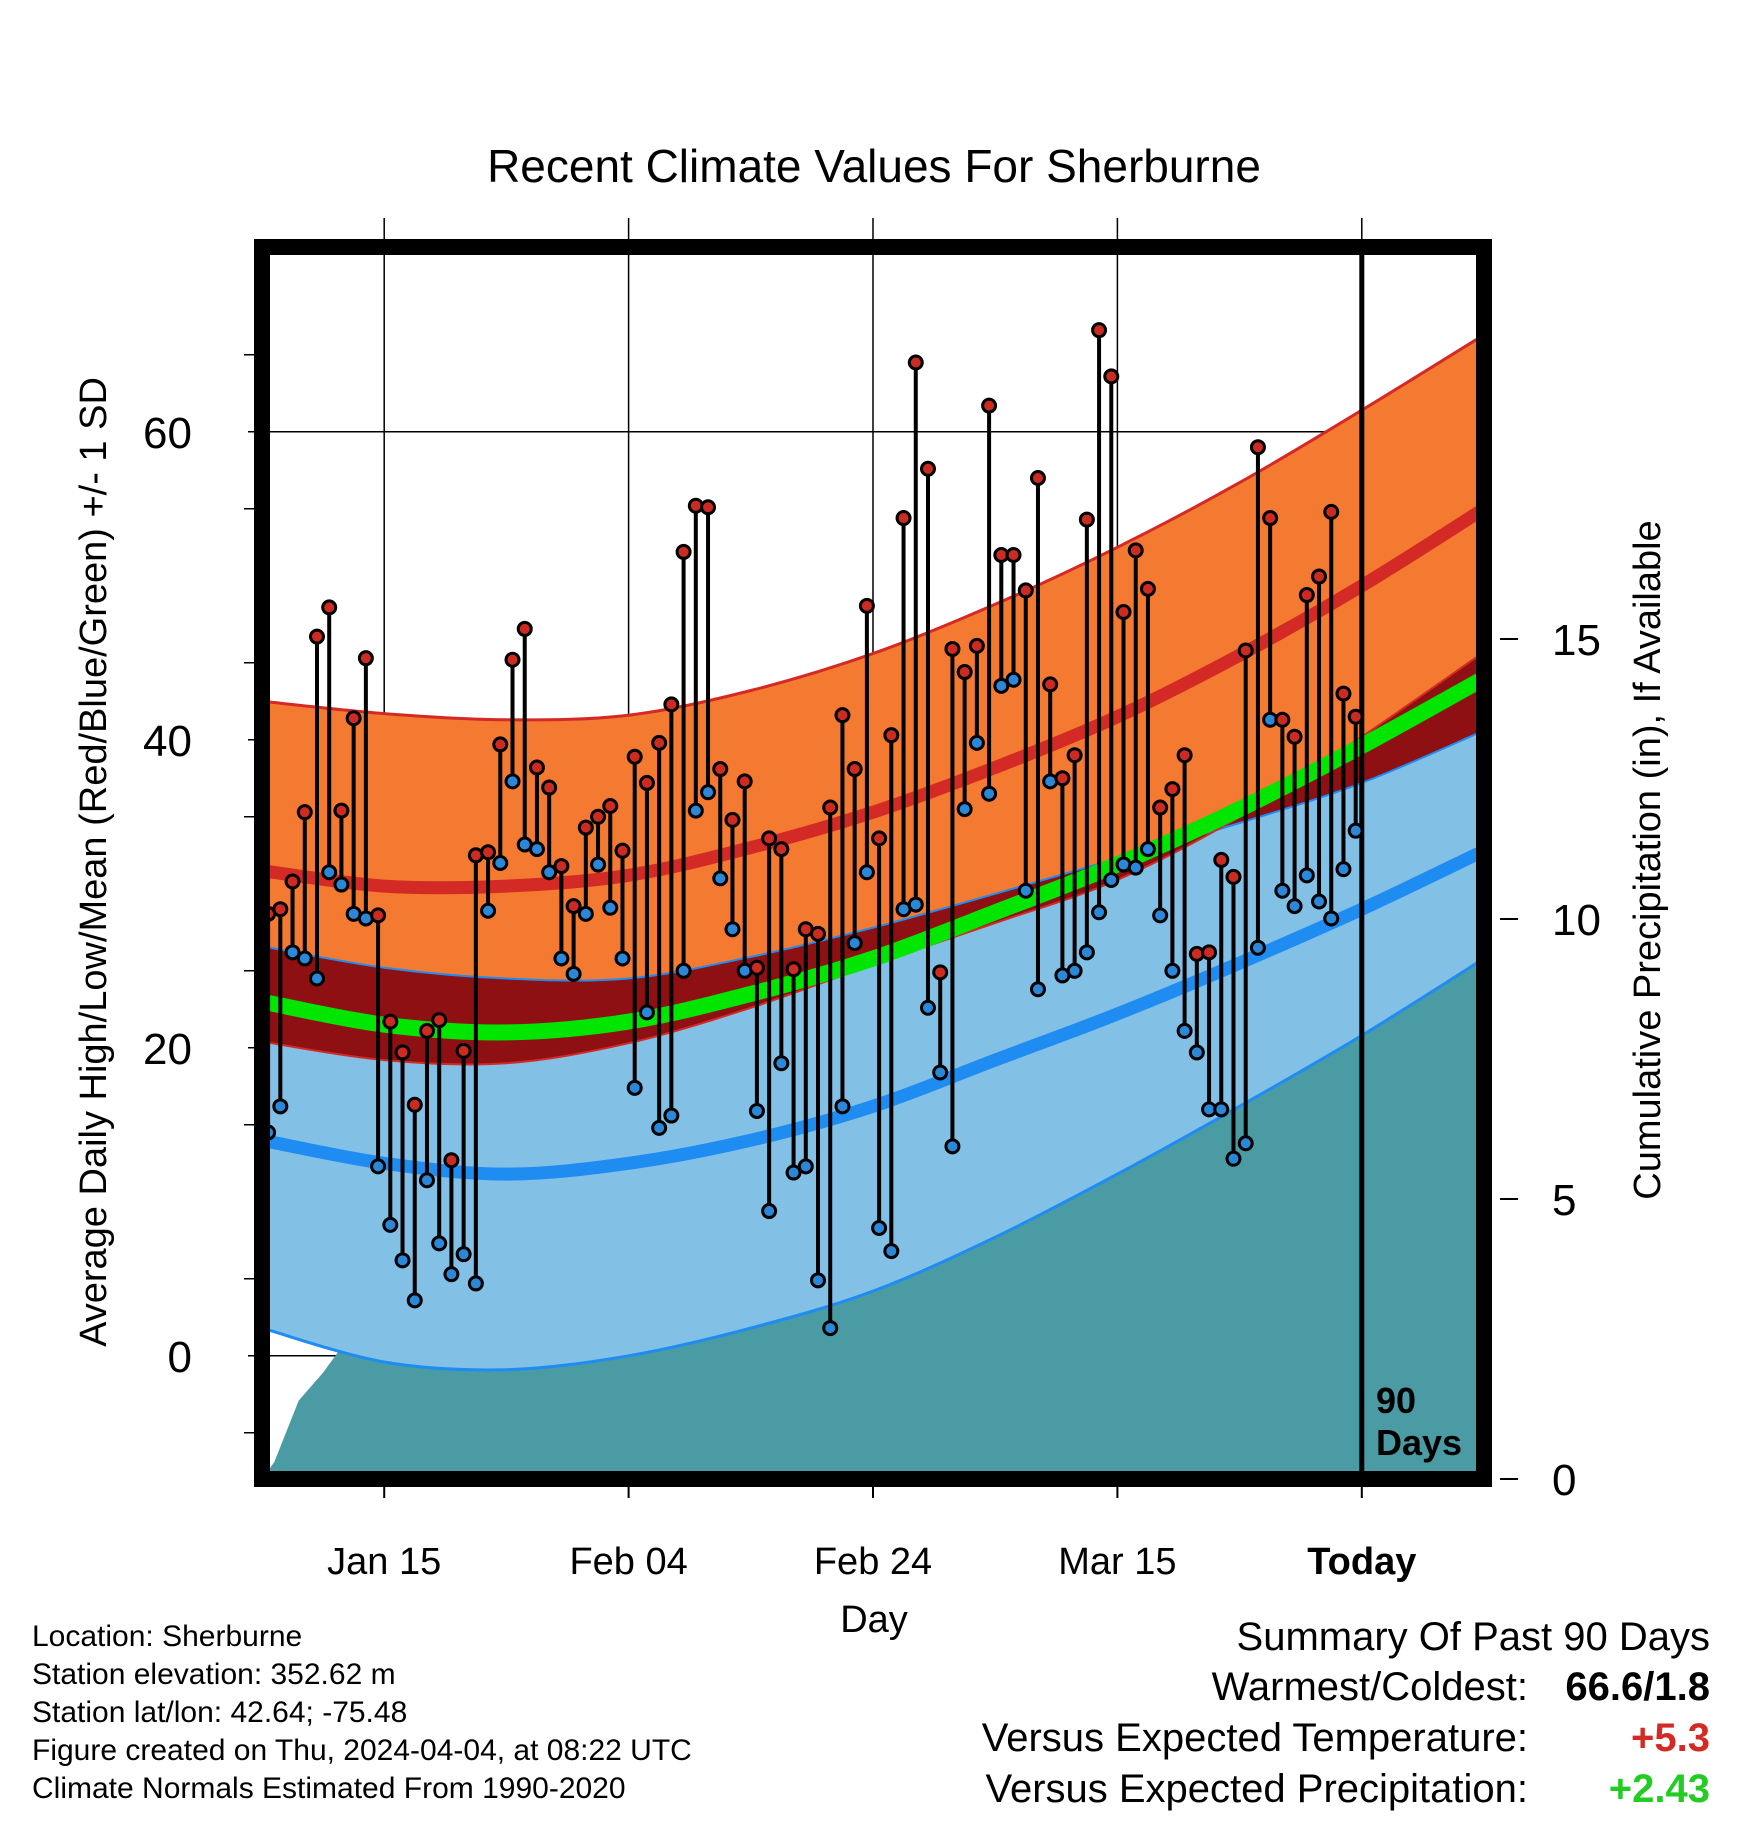 The width and height of the screenshot is (1748, 1828). I want to click on x-tick-label: Feb 24, so click(873, 1562).